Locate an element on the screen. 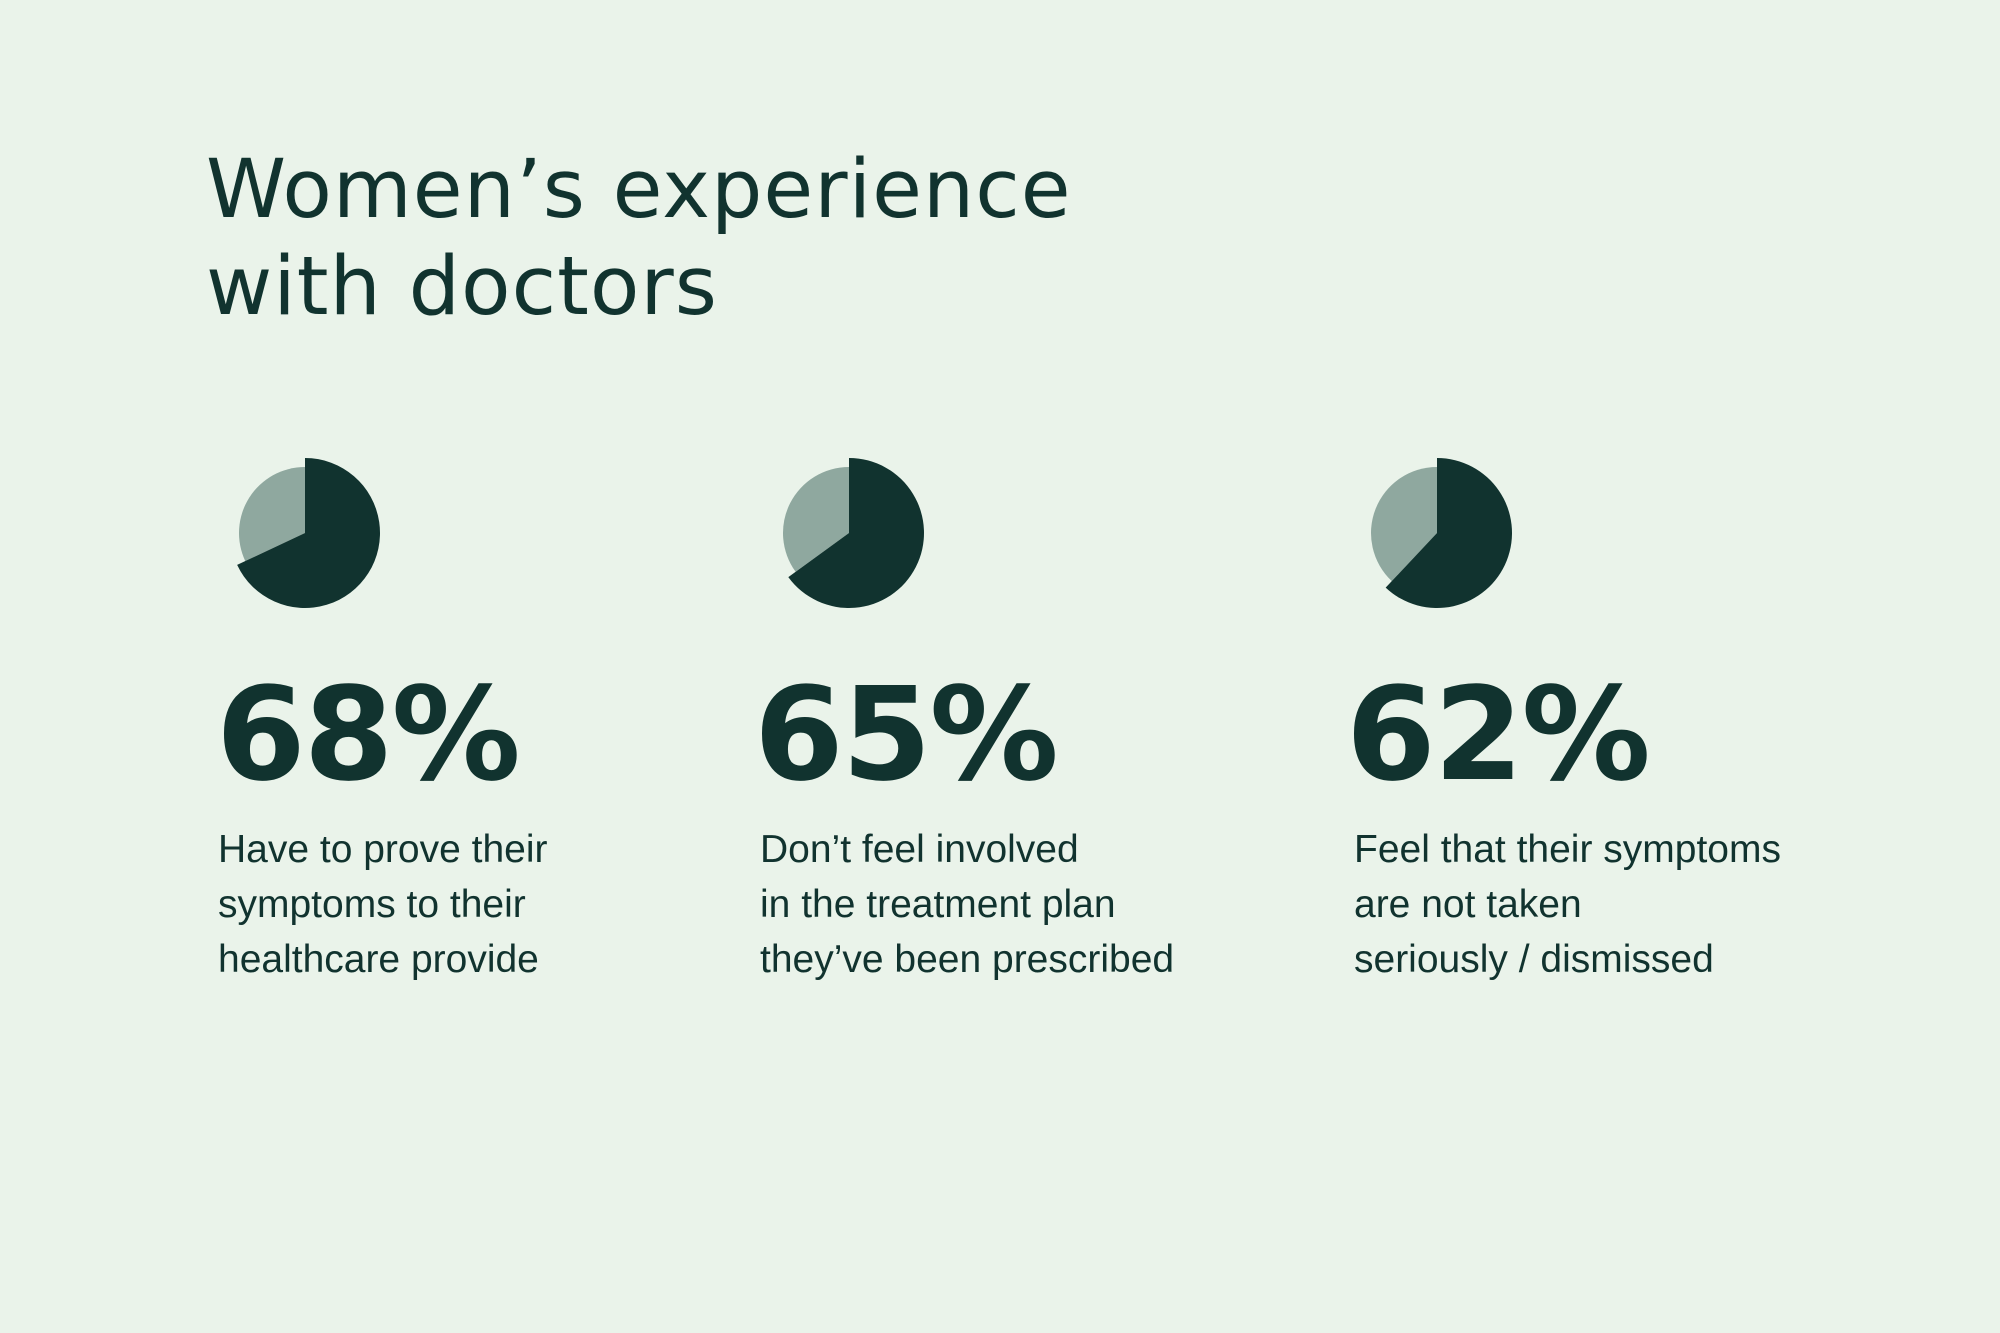  stat-percentage: 68% is located at coordinates (368, 735).